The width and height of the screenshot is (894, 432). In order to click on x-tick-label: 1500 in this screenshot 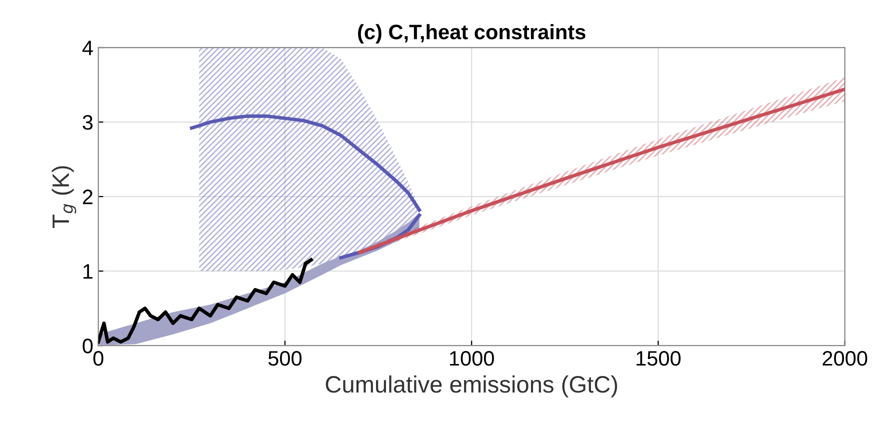, I will do `click(658, 358)`.